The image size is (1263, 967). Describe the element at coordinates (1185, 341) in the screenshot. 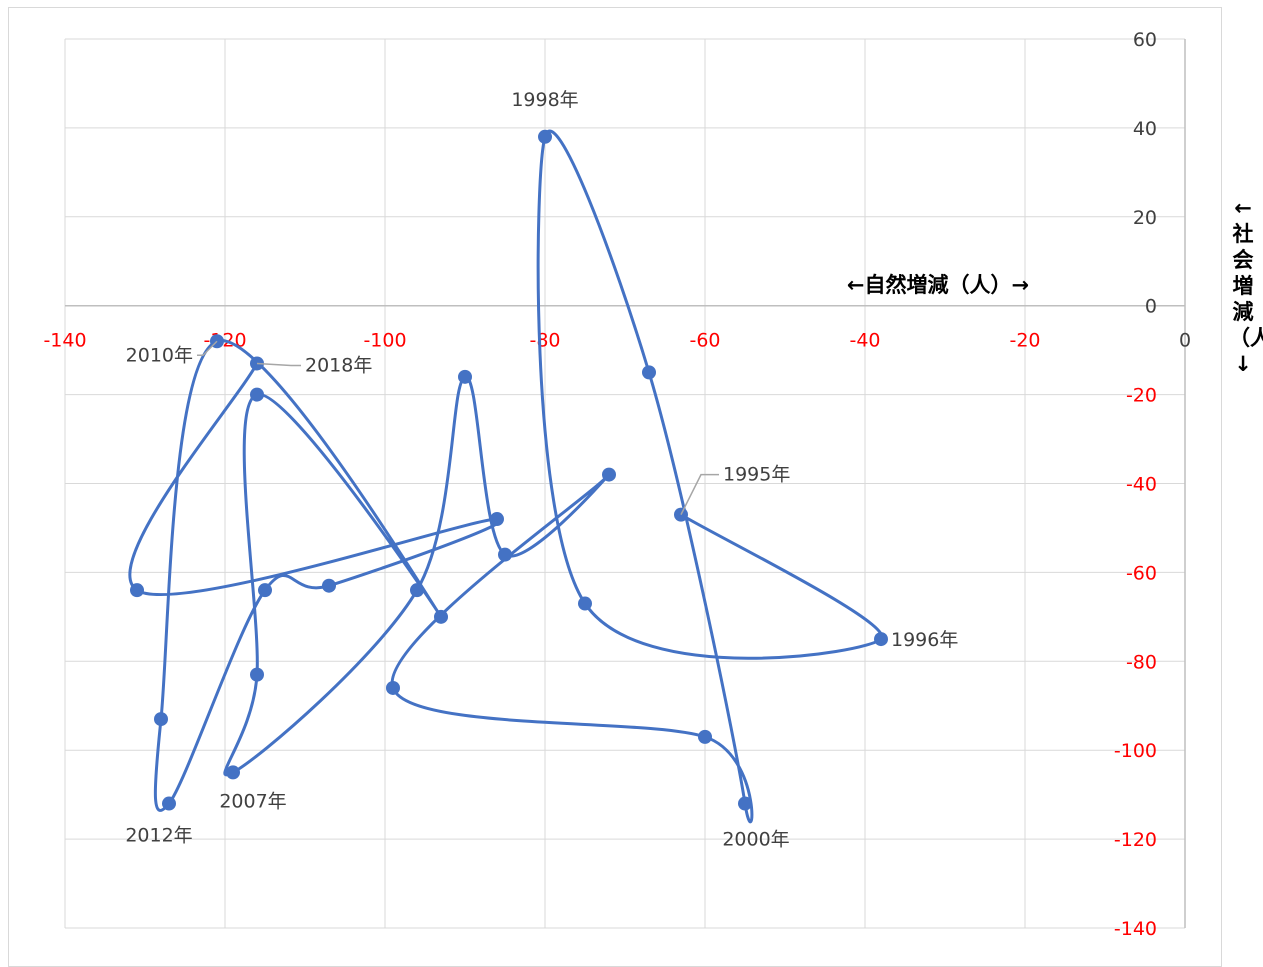

I see `x-tick-label: 0` at that location.